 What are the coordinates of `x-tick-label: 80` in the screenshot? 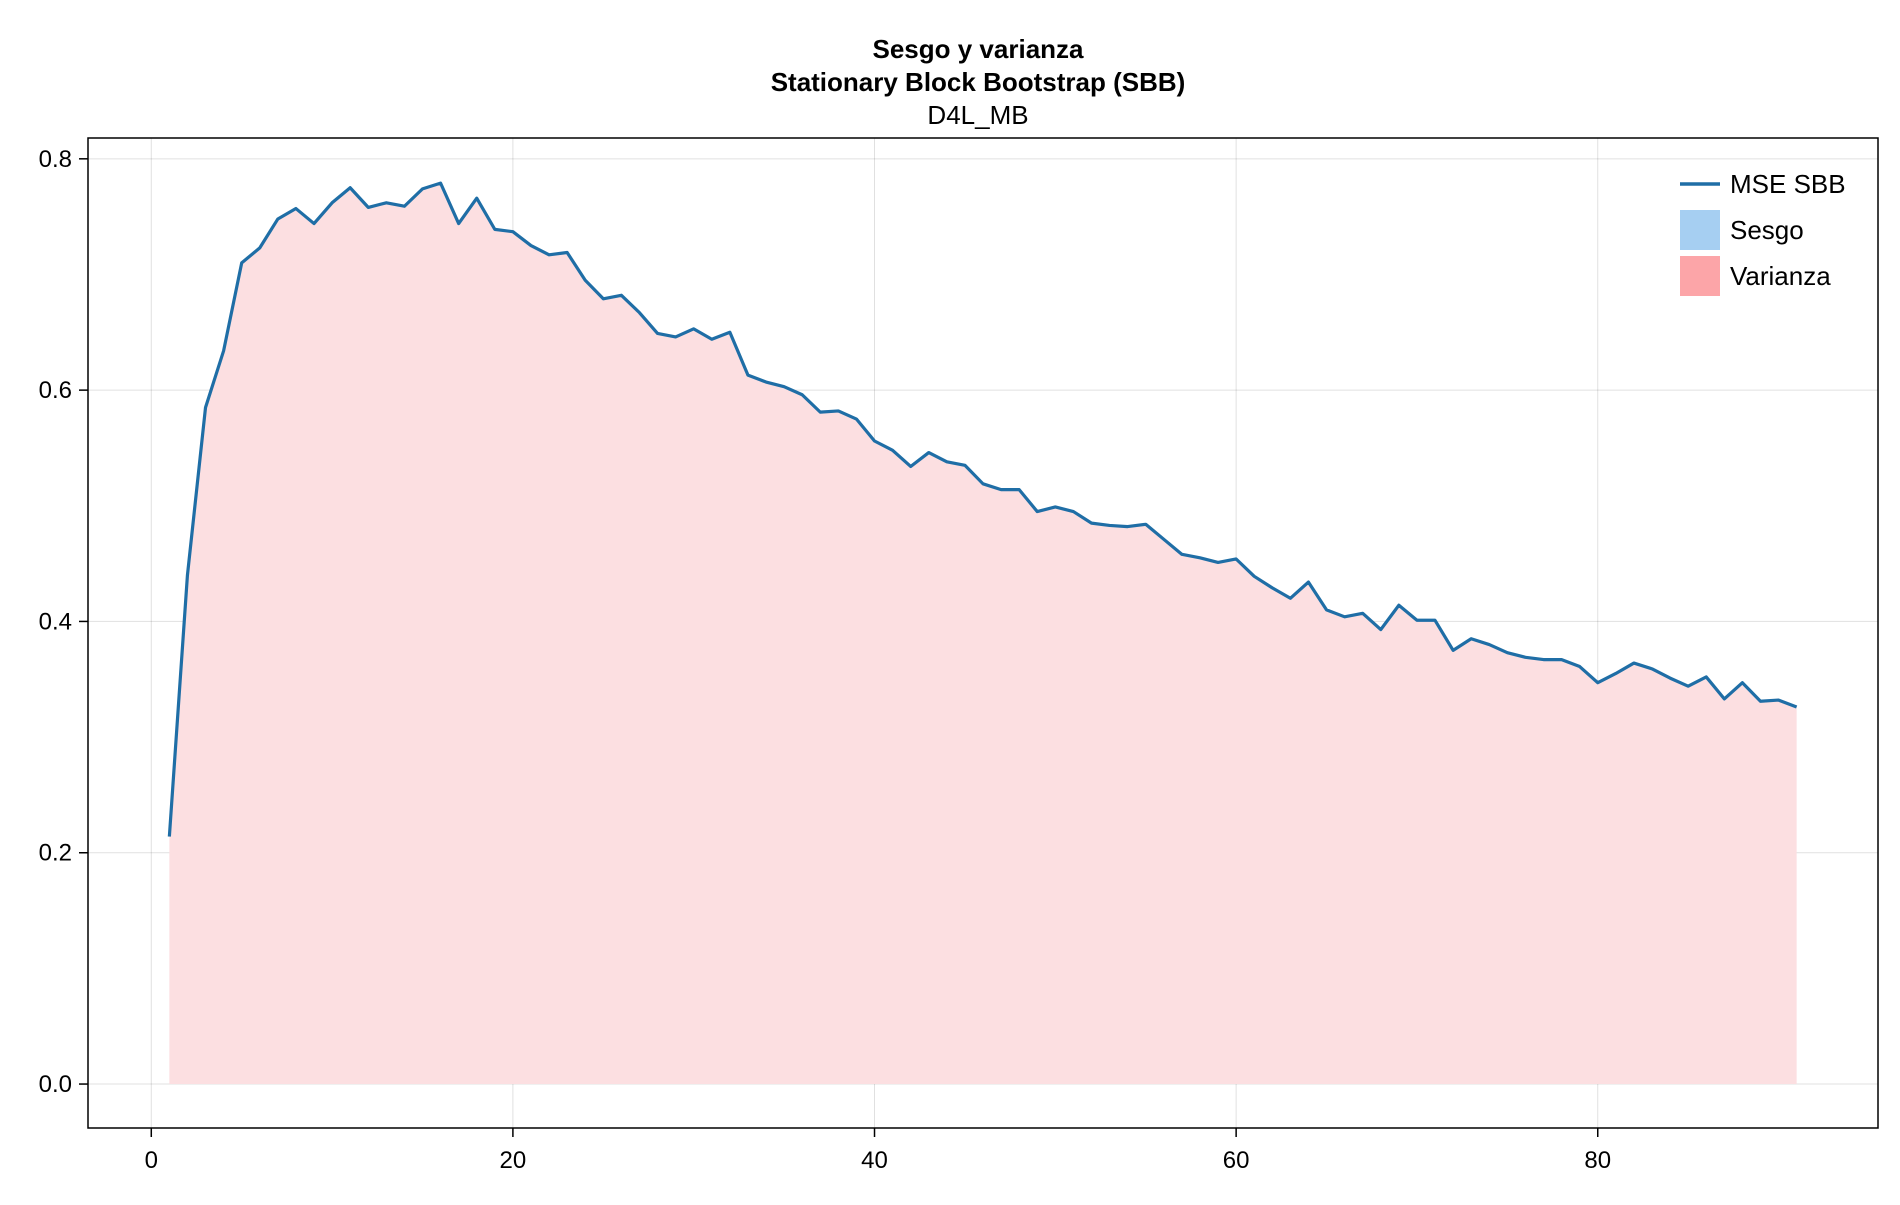 It's located at (1597, 1160).